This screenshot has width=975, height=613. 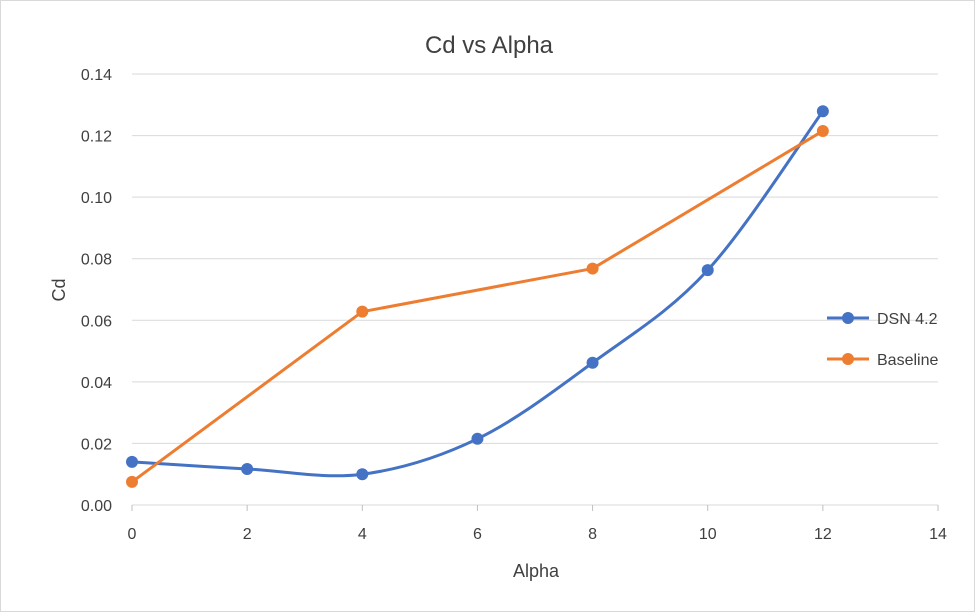 I want to click on chart-title: Cd vs Alpha, so click(x=489, y=45).